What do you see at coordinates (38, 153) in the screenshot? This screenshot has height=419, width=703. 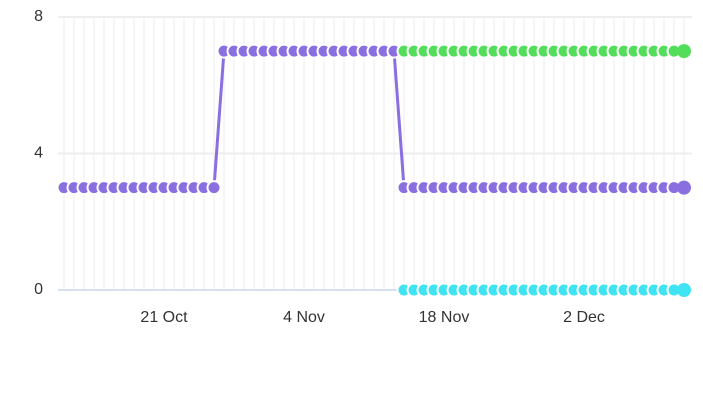 I see `y-tick-label: 4` at bounding box center [38, 153].